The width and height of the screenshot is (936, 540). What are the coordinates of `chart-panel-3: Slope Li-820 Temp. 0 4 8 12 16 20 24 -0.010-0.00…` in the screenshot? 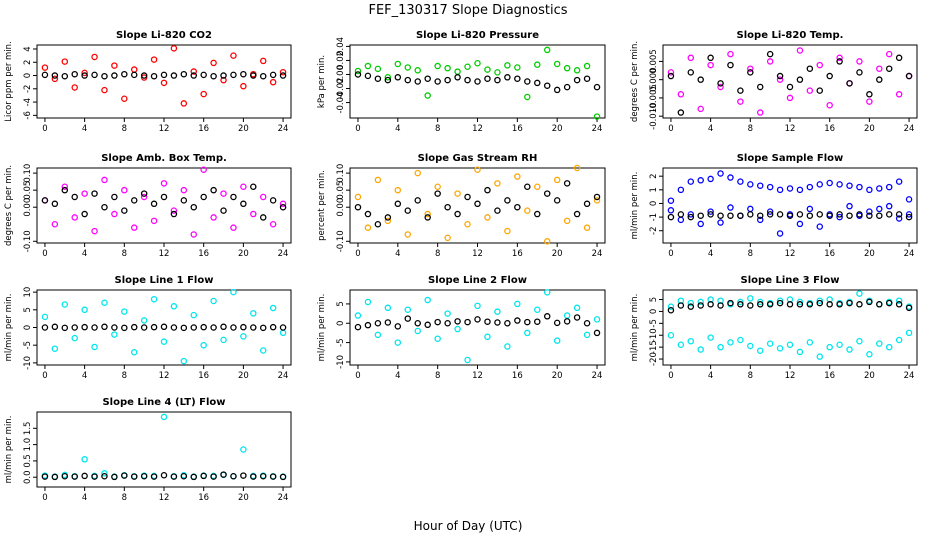 It's located at (774, 82).